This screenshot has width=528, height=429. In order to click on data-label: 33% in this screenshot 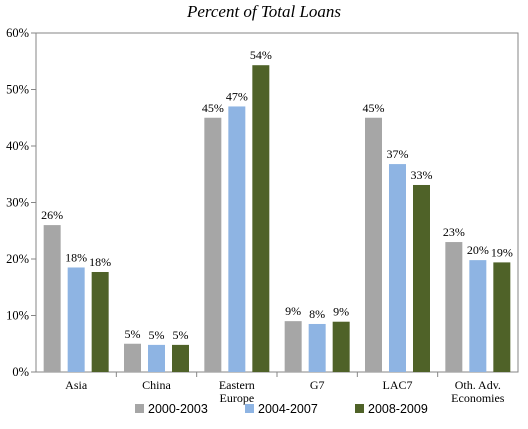, I will do `click(422, 175)`.